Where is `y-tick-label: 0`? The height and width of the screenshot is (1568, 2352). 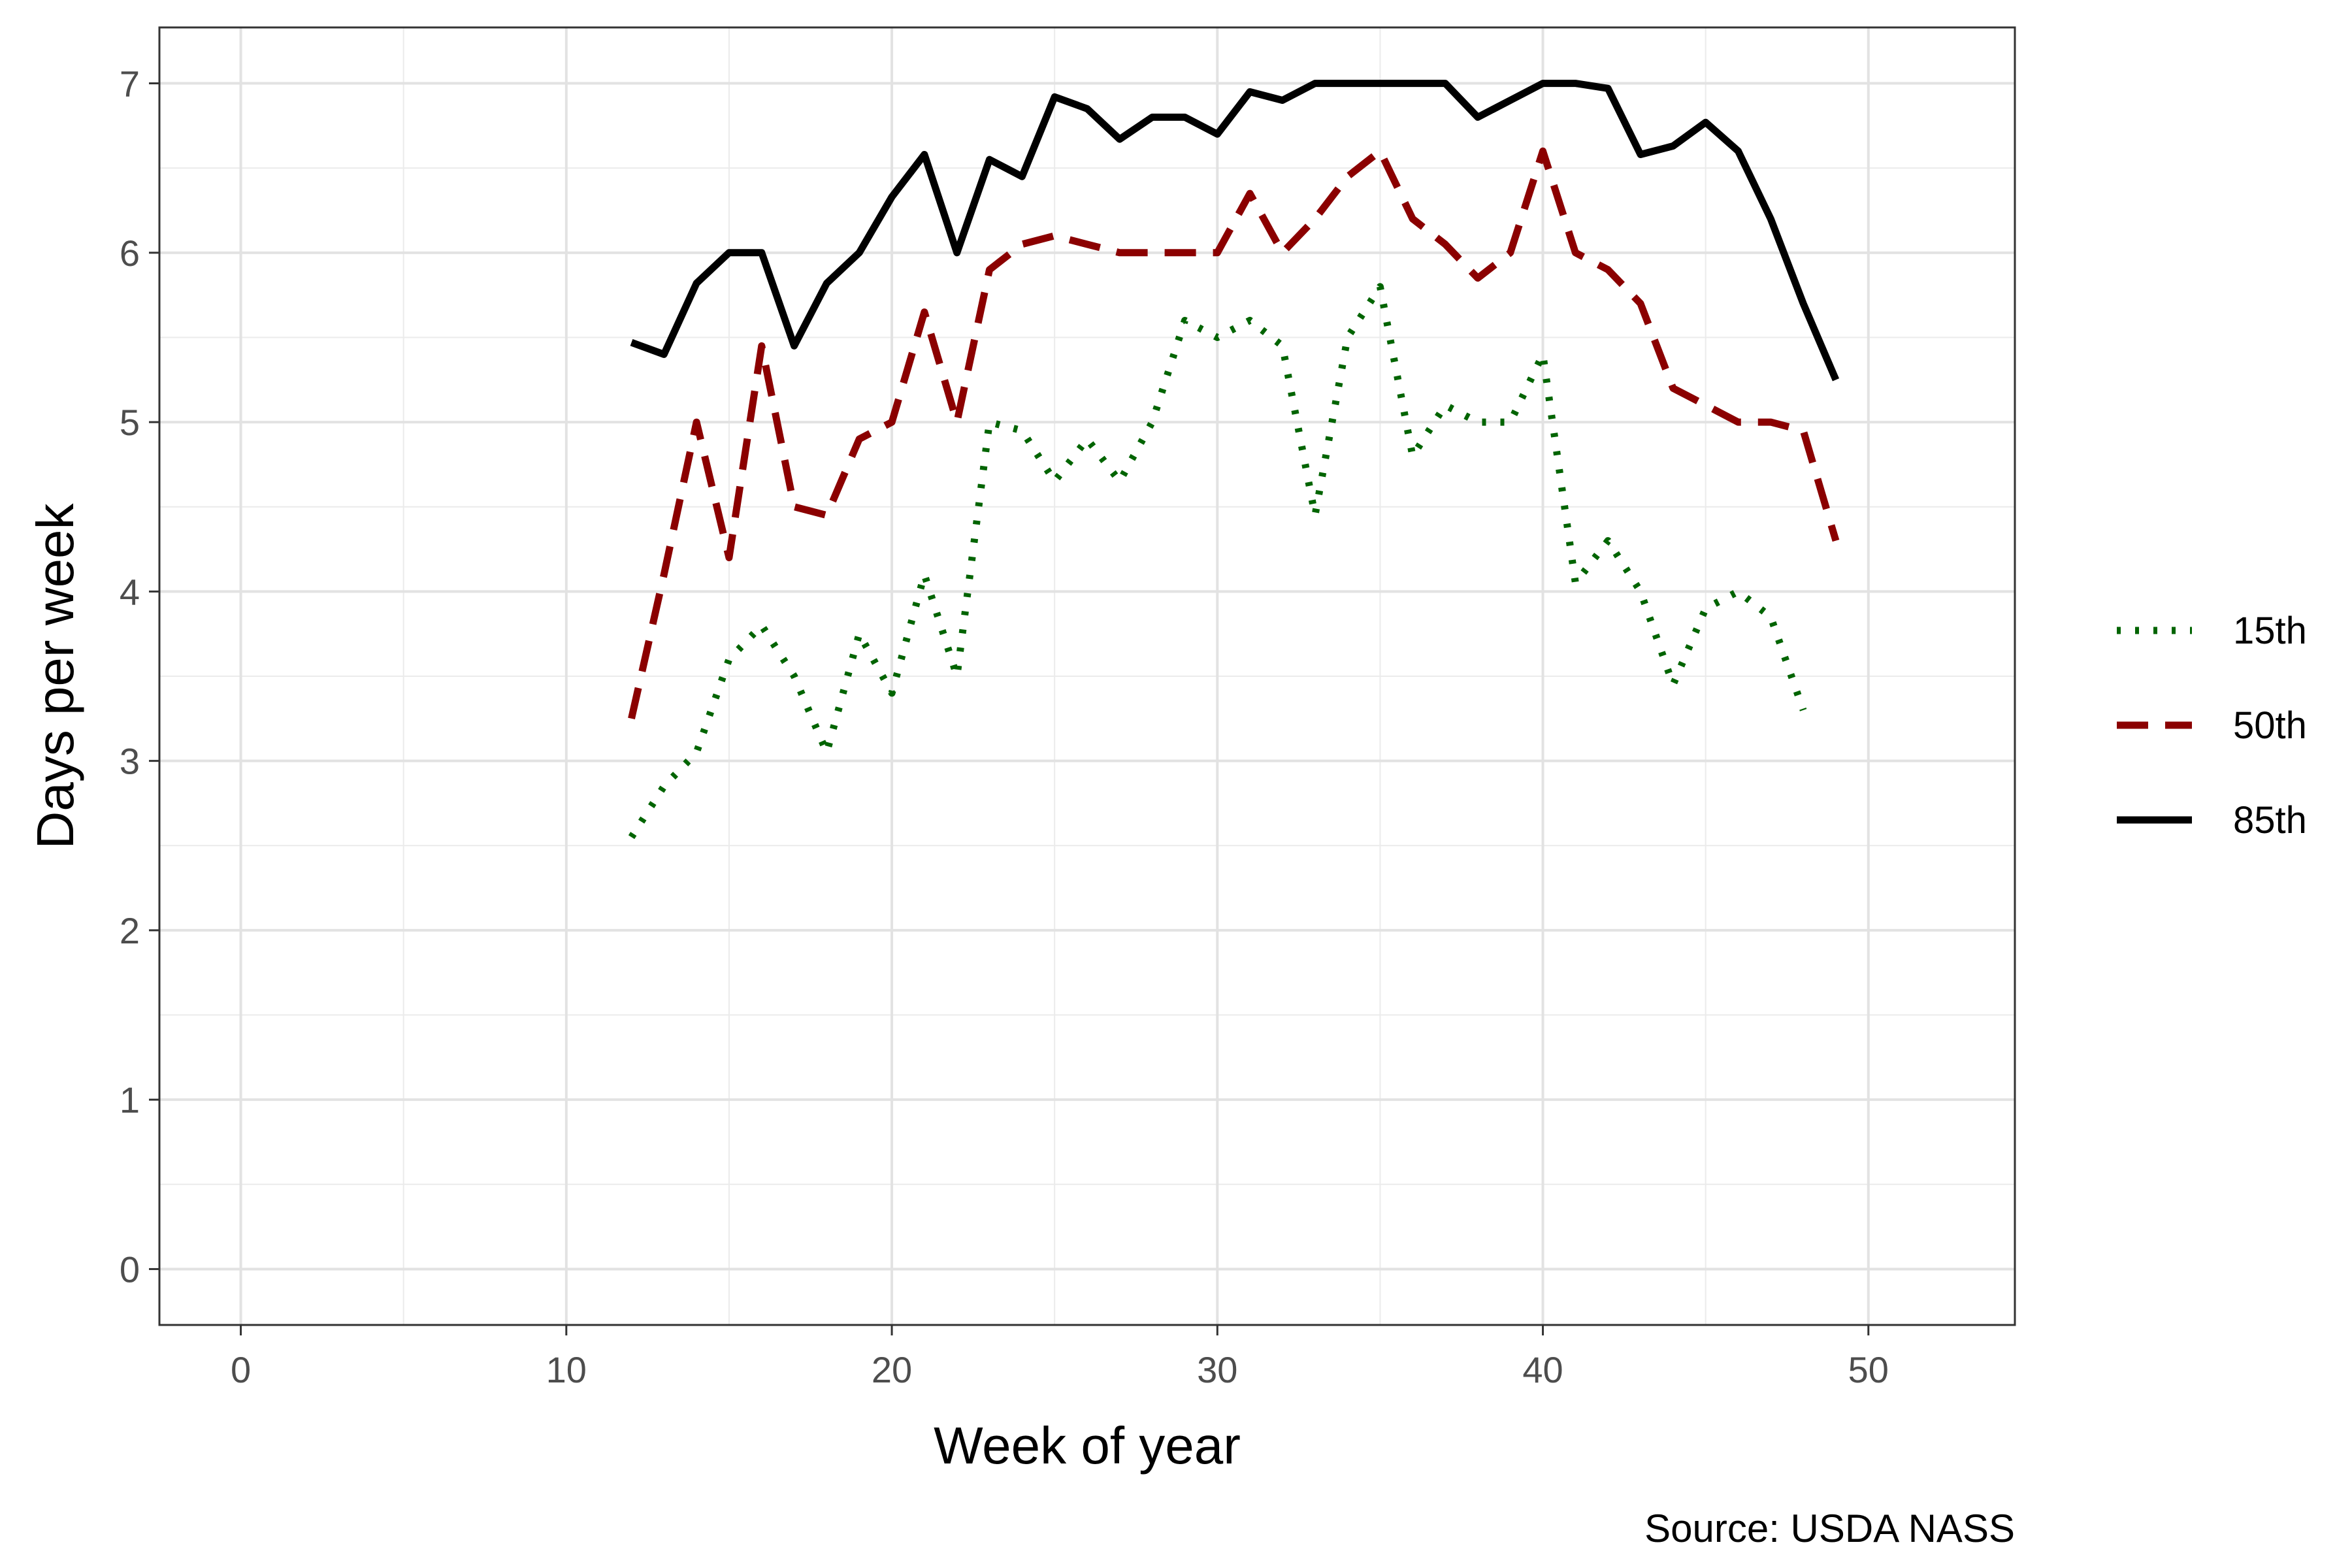
y-tick-label: 0 is located at coordinates (130, 1269).